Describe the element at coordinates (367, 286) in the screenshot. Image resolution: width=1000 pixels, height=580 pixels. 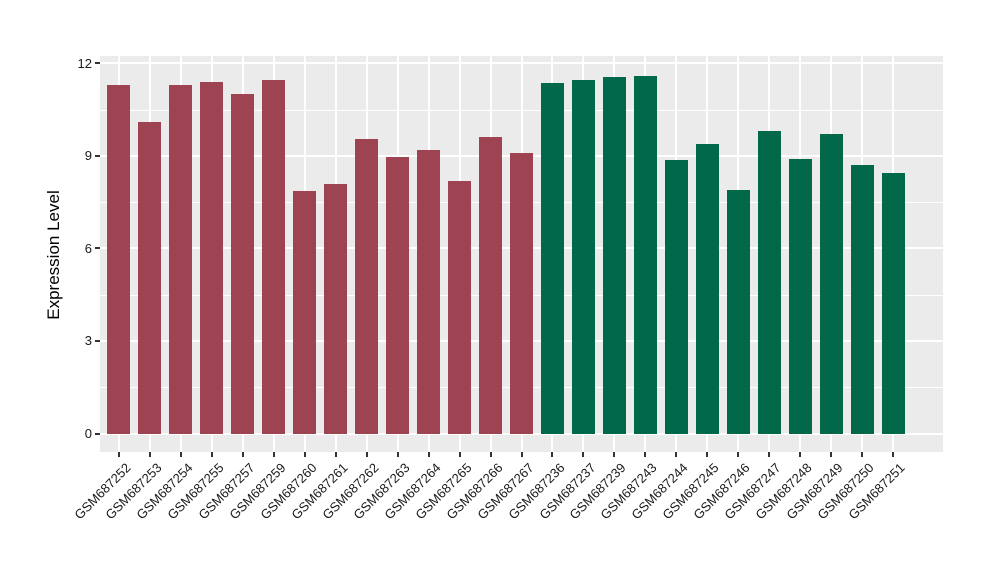
I see `bar-GSM687262` at that location.